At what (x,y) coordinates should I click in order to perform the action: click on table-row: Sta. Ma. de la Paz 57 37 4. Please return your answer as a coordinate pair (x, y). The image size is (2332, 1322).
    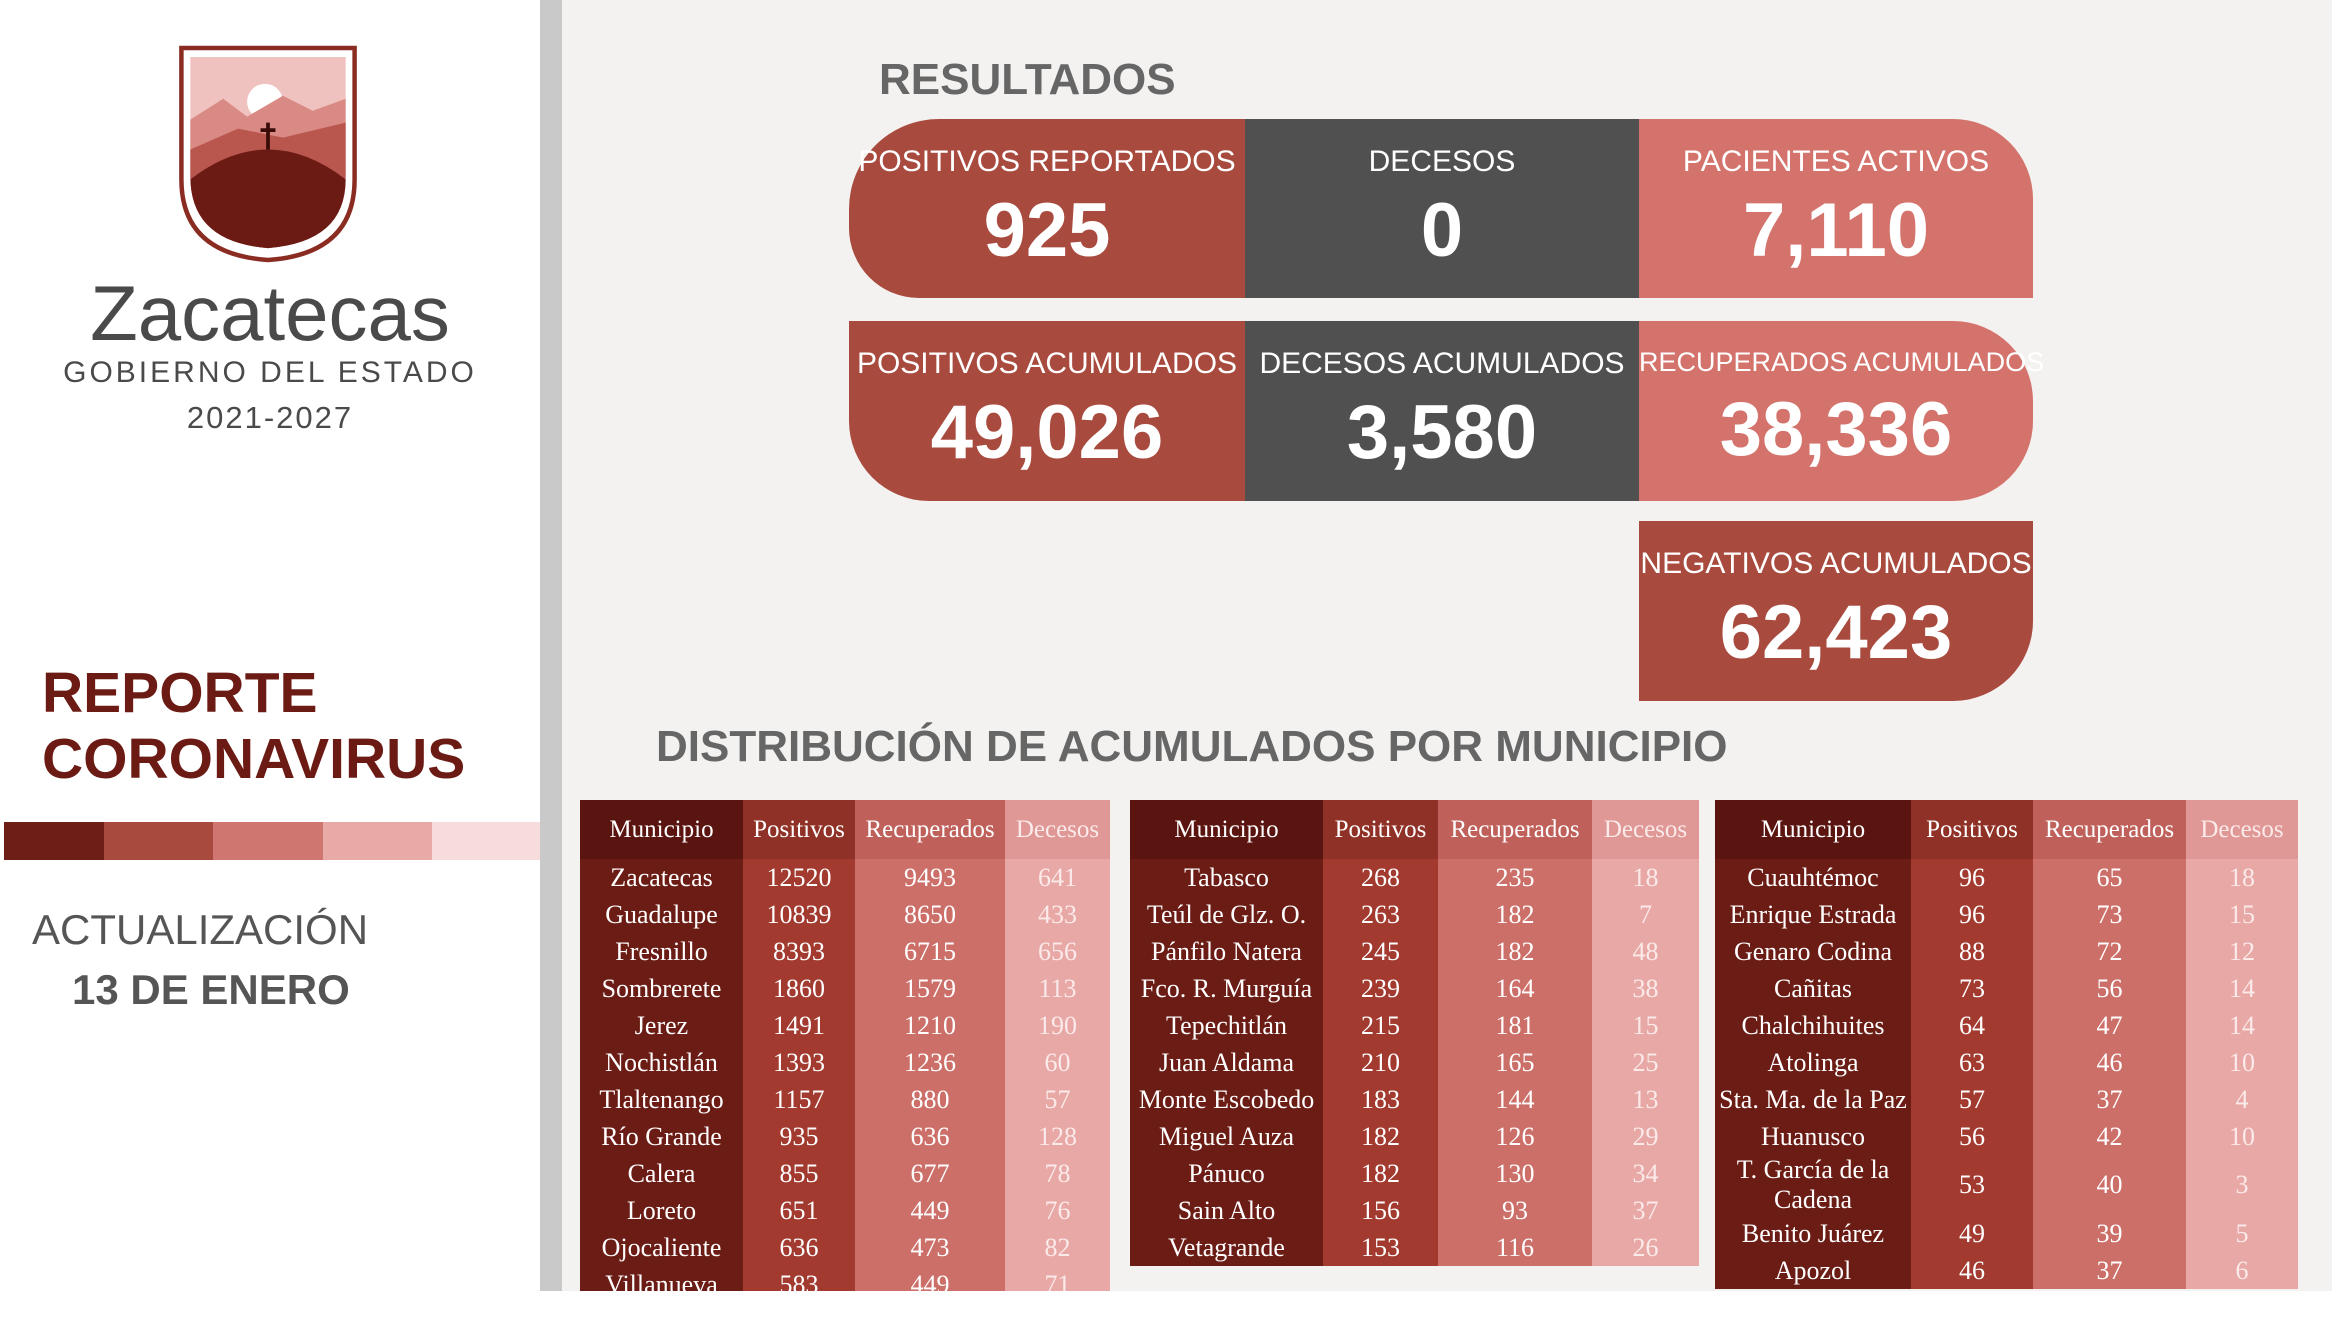
    Looking at the image, I should click on (2006, 1099).